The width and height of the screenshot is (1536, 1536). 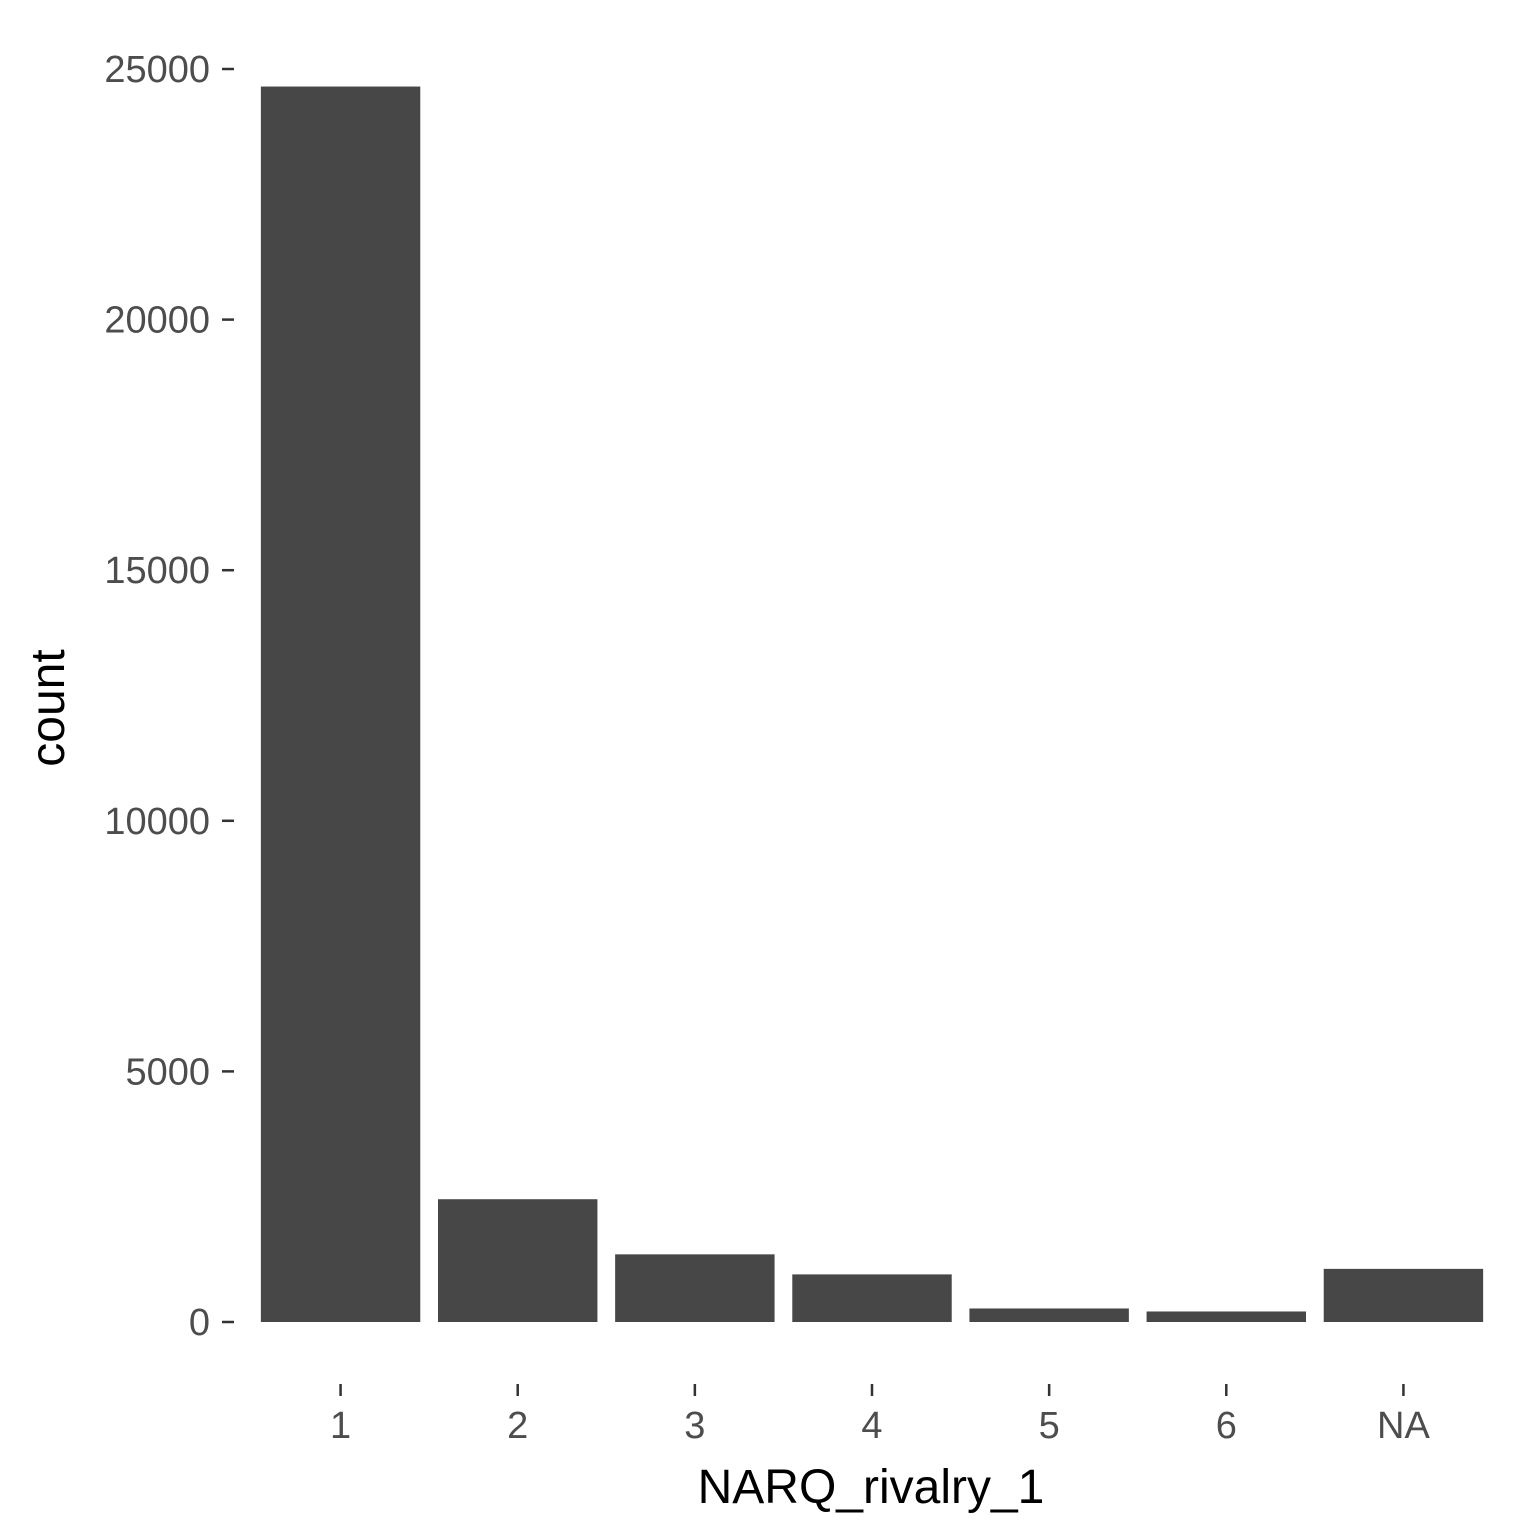 I want to click on y-tick-label: 5000, so click(x=167, y=1072).